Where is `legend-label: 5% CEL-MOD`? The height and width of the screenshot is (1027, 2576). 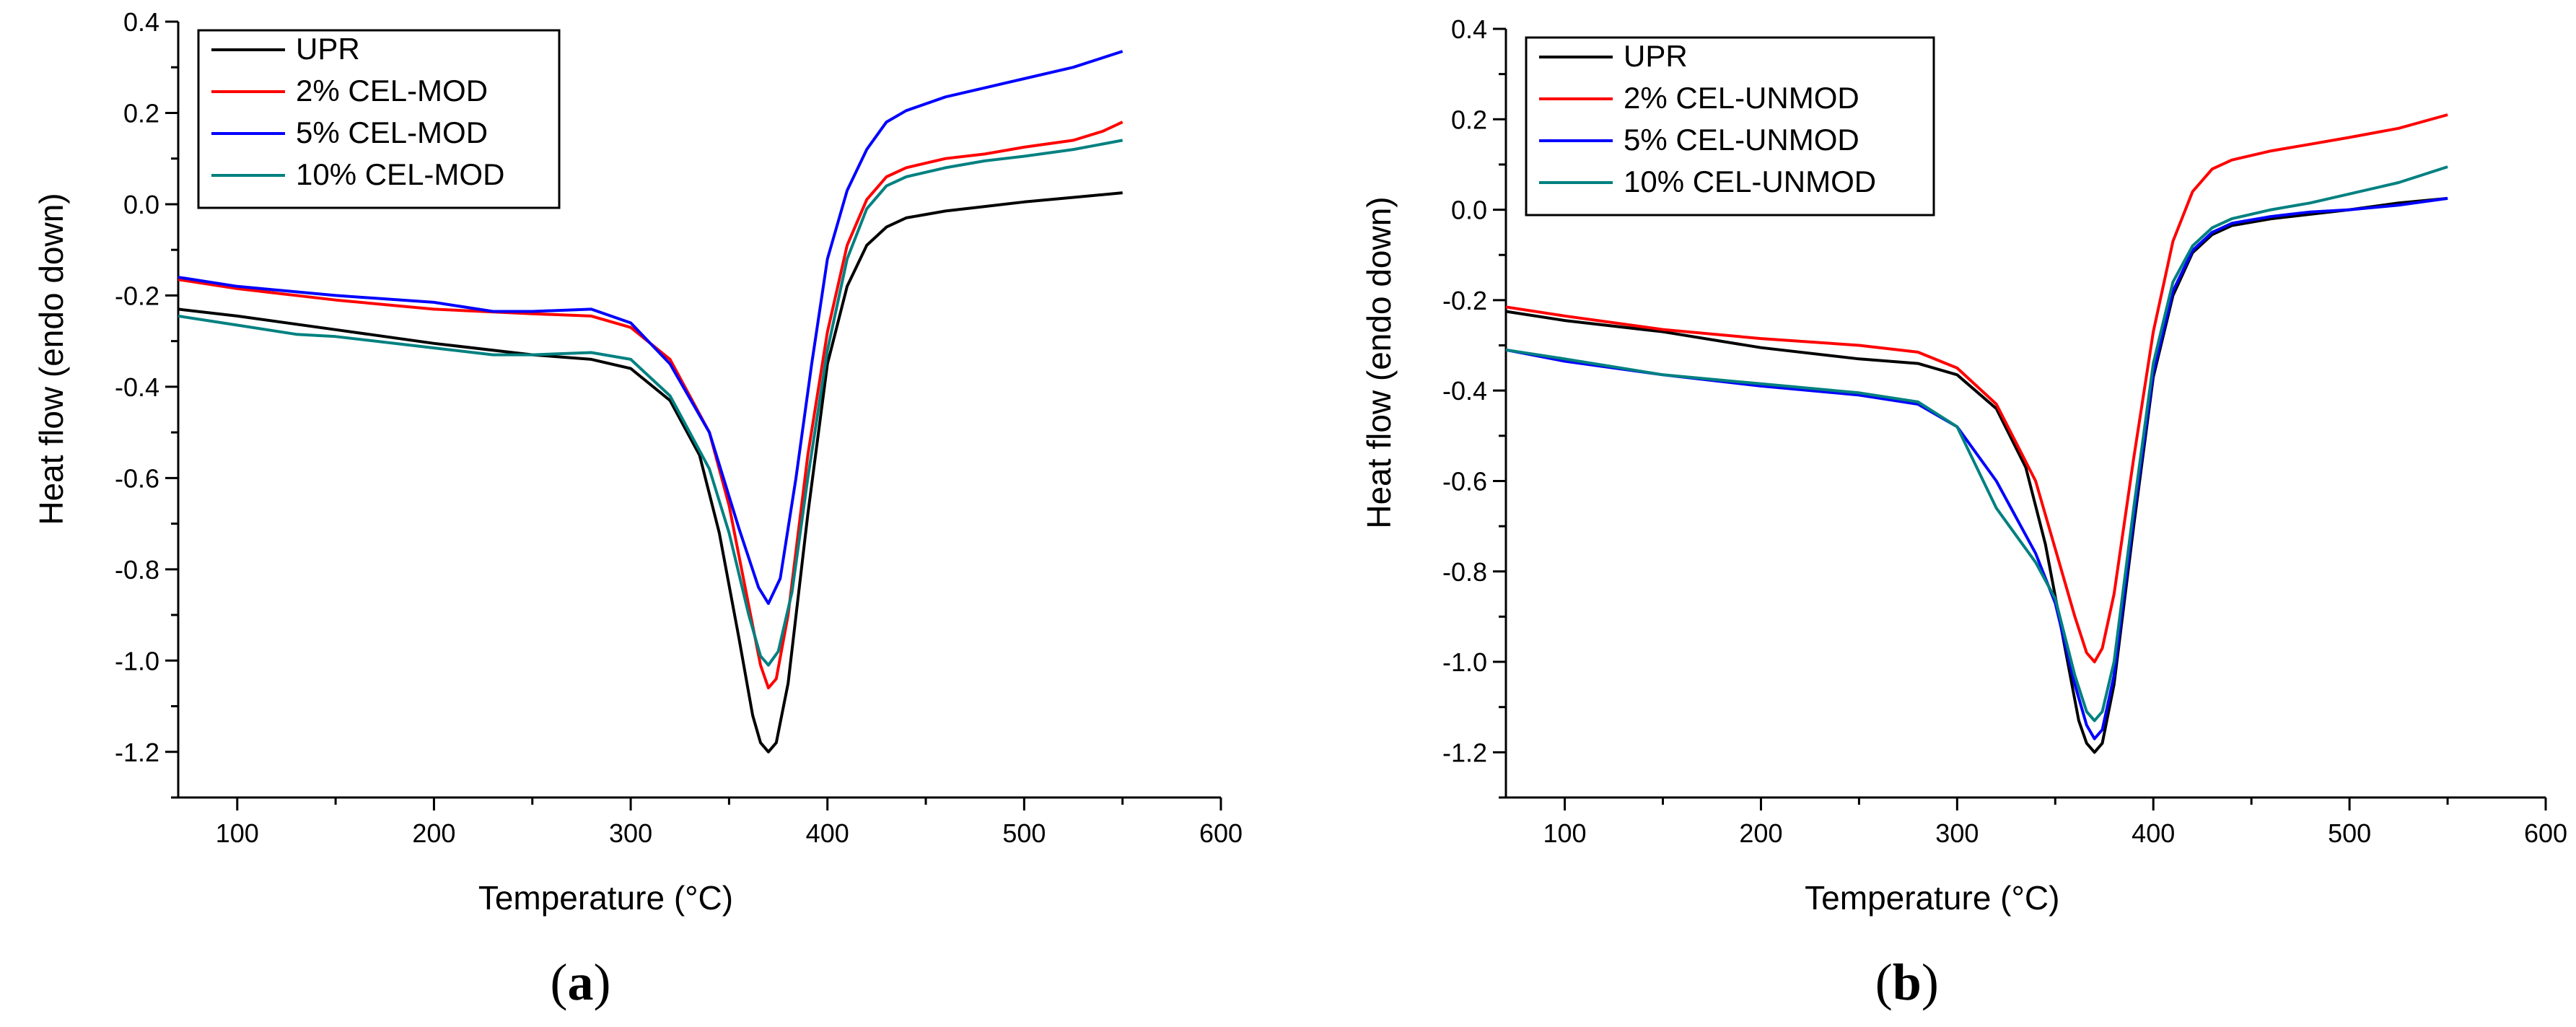
legend-label: 5% CEL-MOD is located at coordinates (392, 132).